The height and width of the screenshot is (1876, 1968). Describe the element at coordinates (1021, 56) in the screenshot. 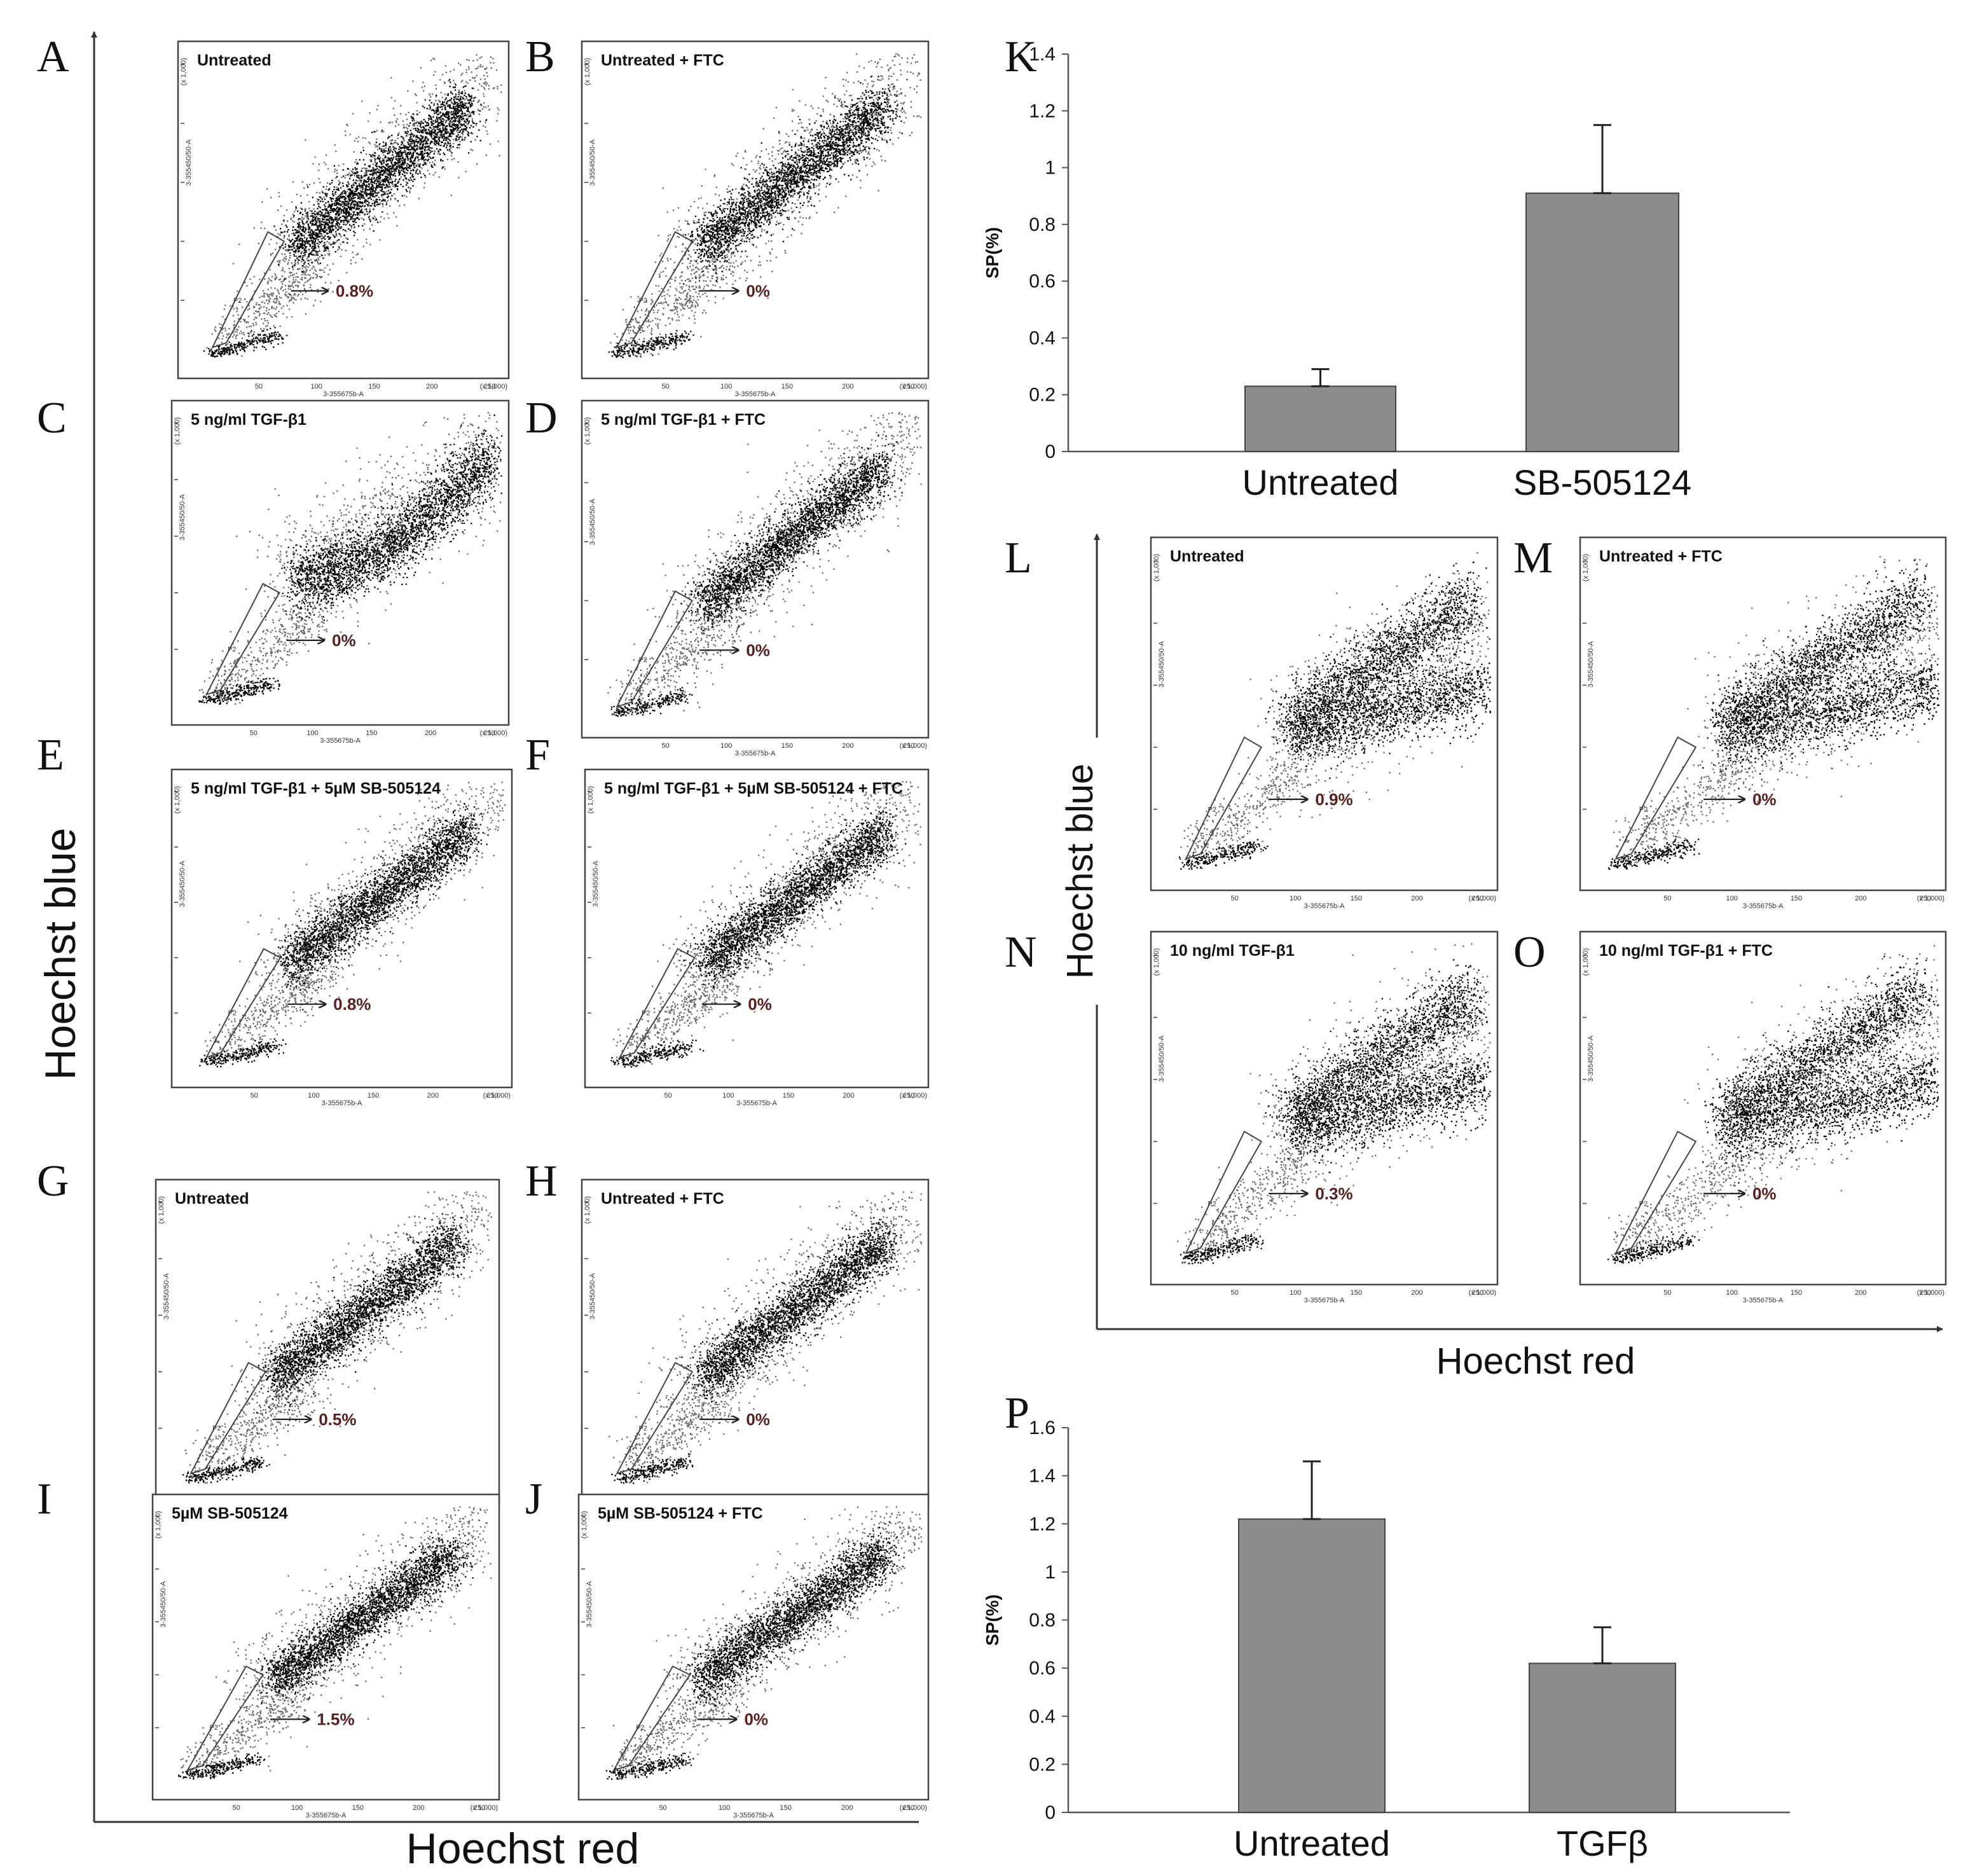

I see `panel-letter-K: K` at that location.